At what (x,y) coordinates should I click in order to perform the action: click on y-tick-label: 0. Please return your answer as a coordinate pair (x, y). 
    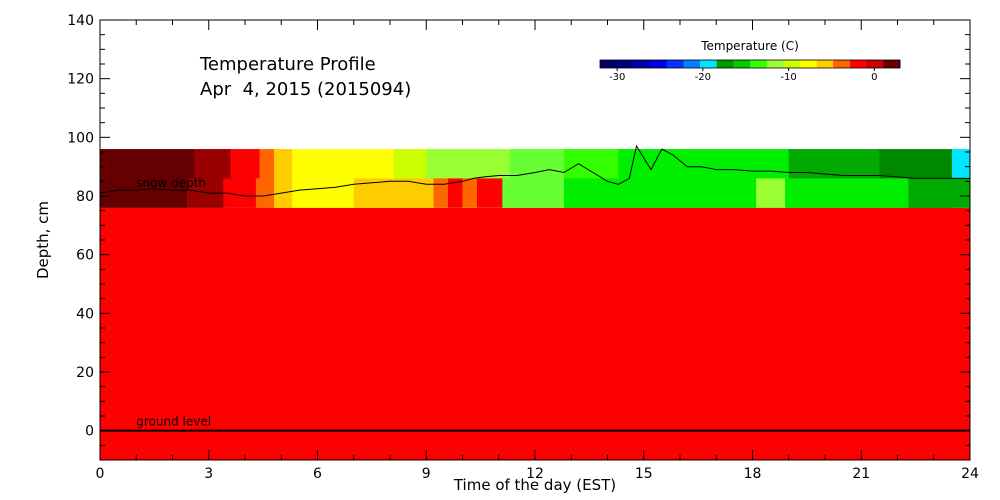
    Looking at the image, I should click on (89, 432).